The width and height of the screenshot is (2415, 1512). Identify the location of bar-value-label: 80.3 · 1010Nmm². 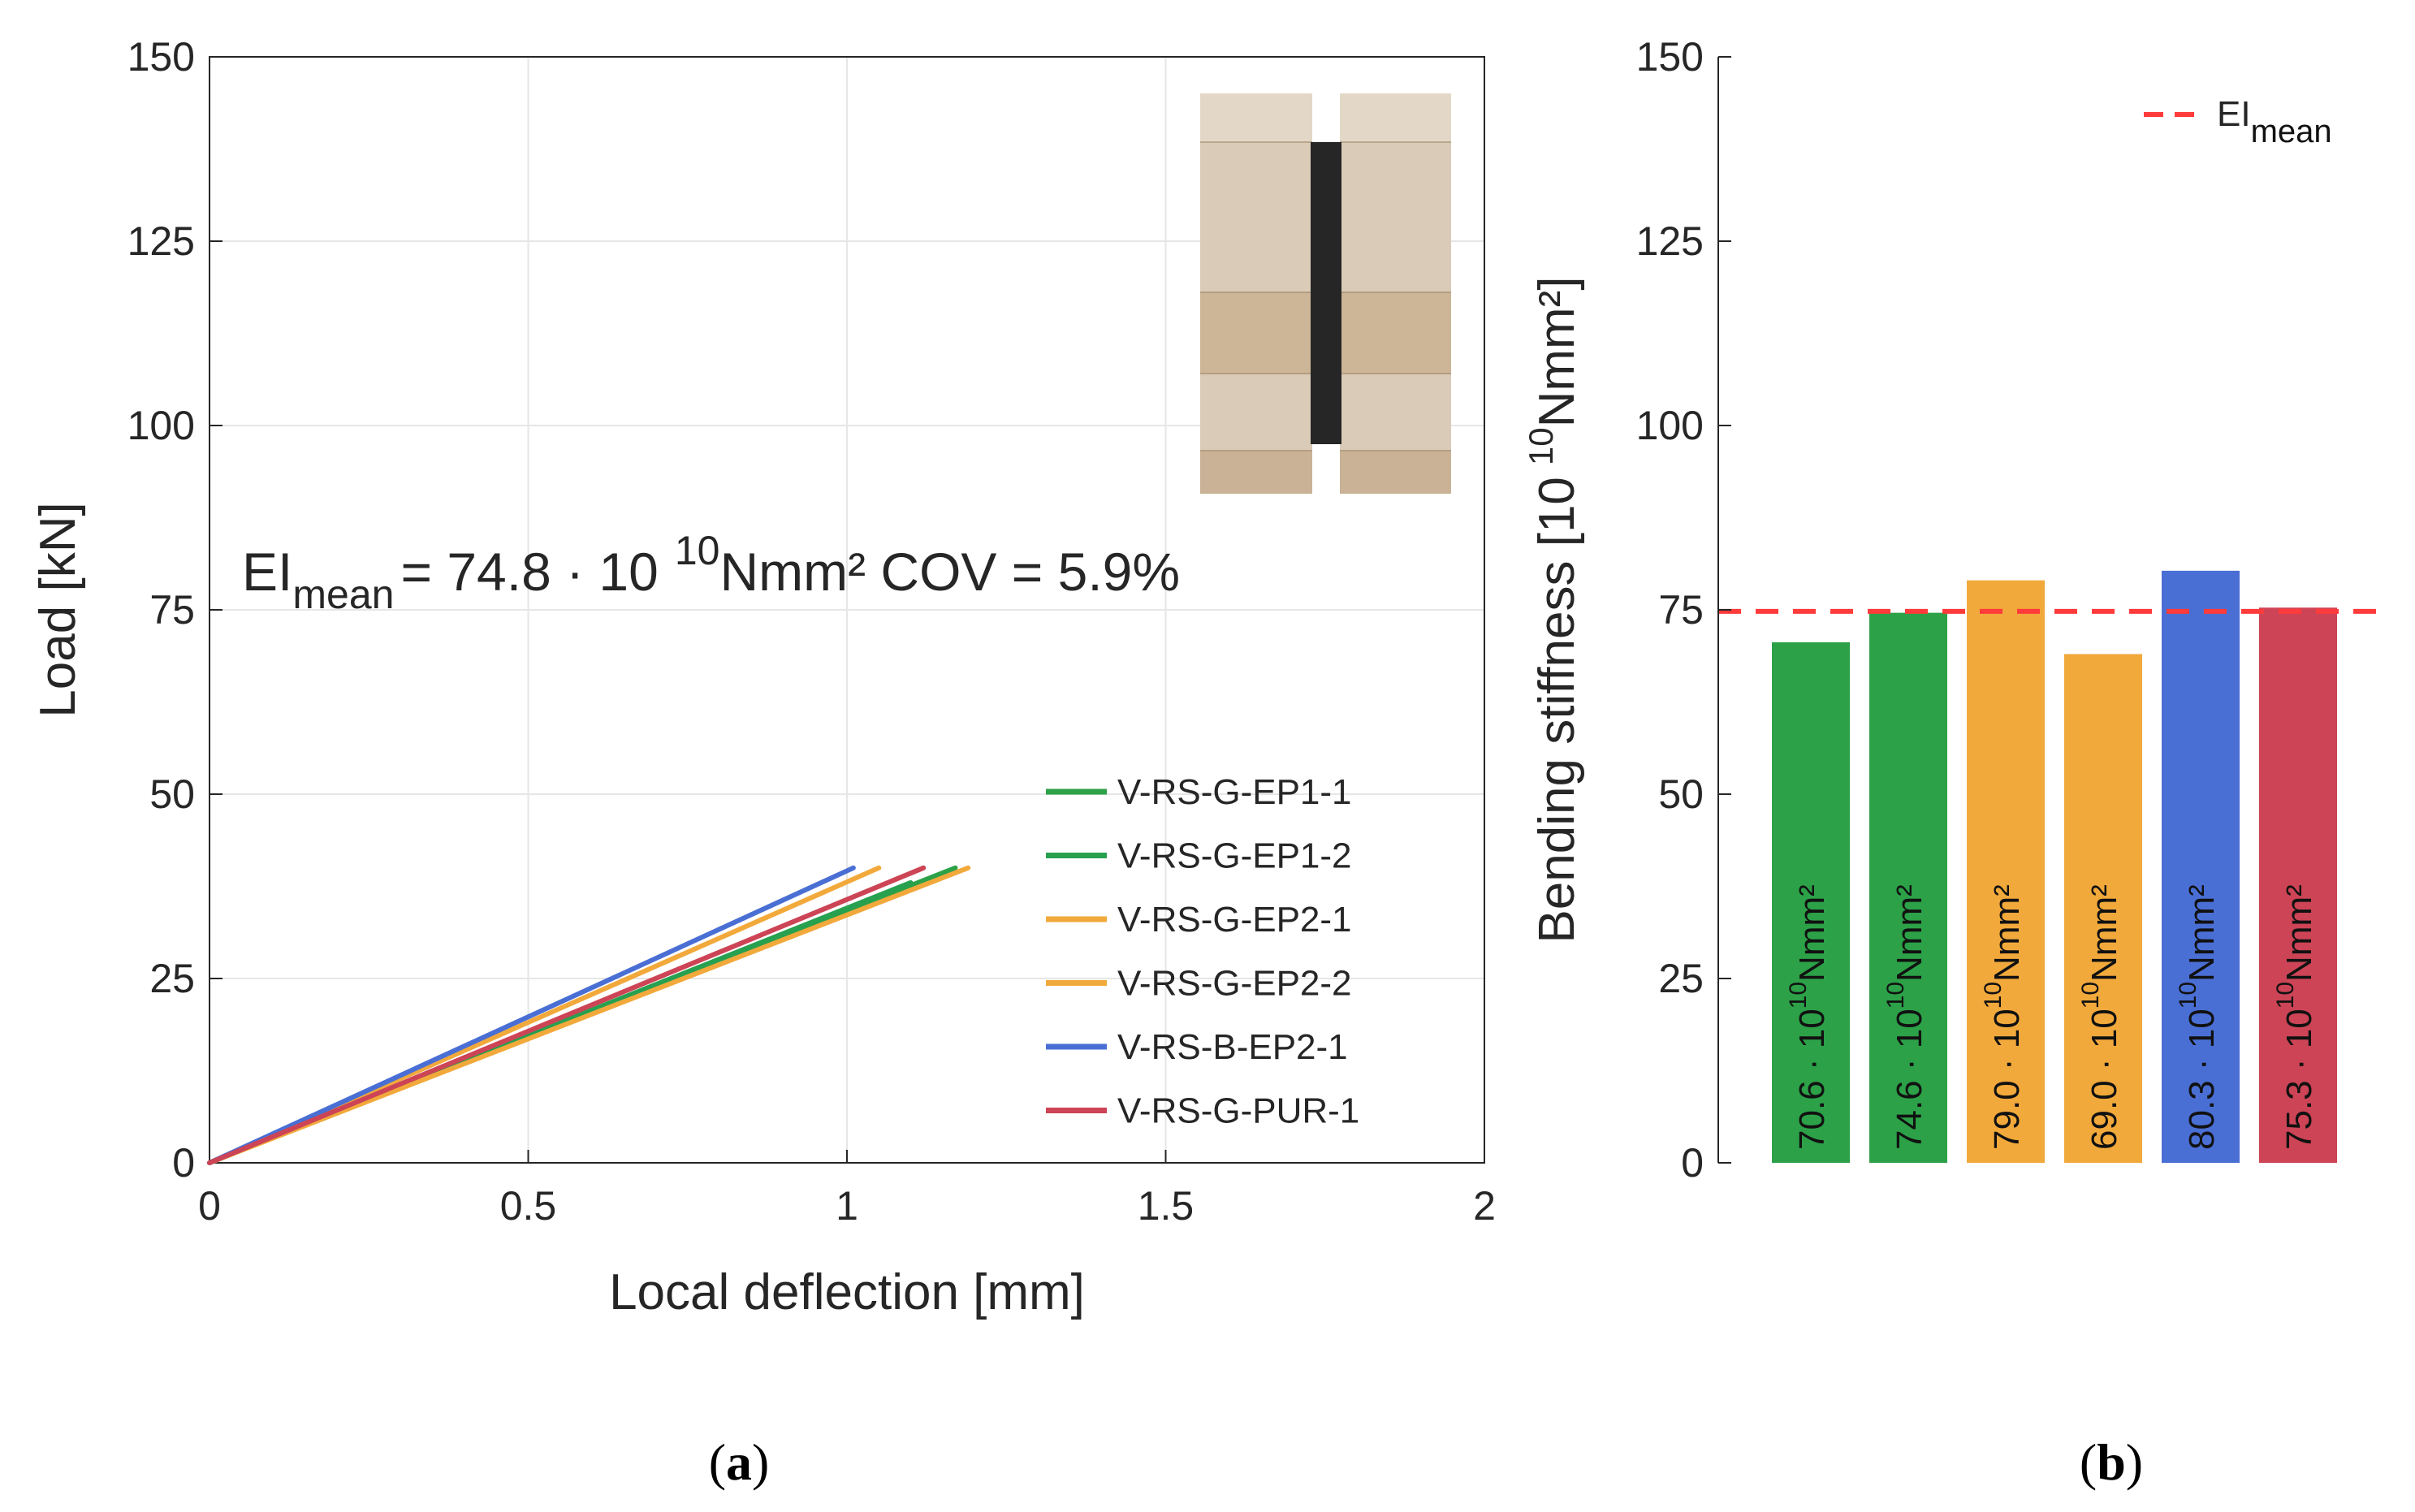
(2198, 1017).